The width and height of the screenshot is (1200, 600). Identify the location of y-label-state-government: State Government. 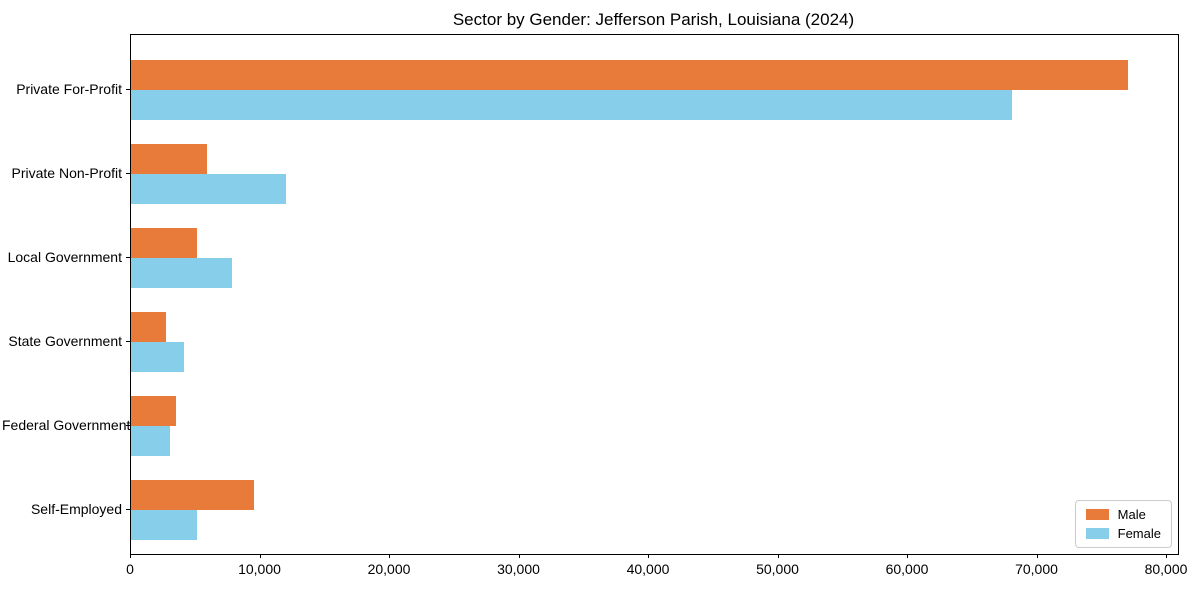
(65, 340).